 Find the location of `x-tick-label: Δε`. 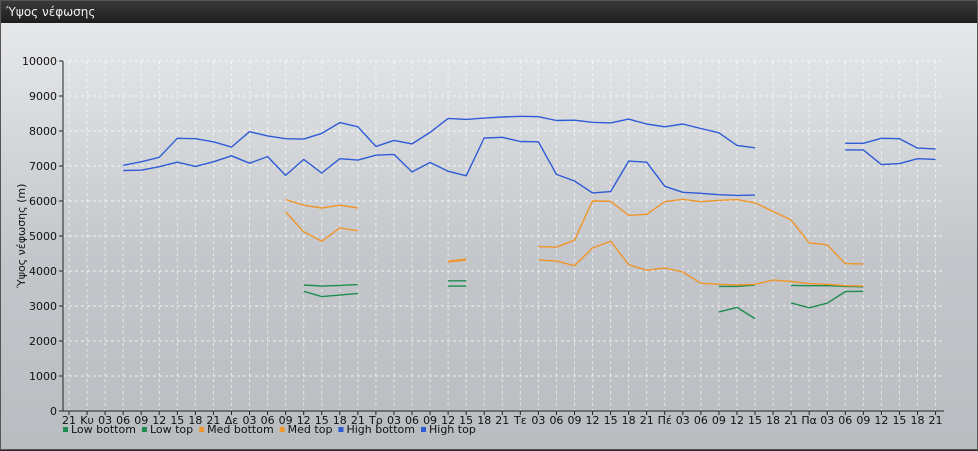

x-tick-label: Δε is located at coordinates (232, 420).